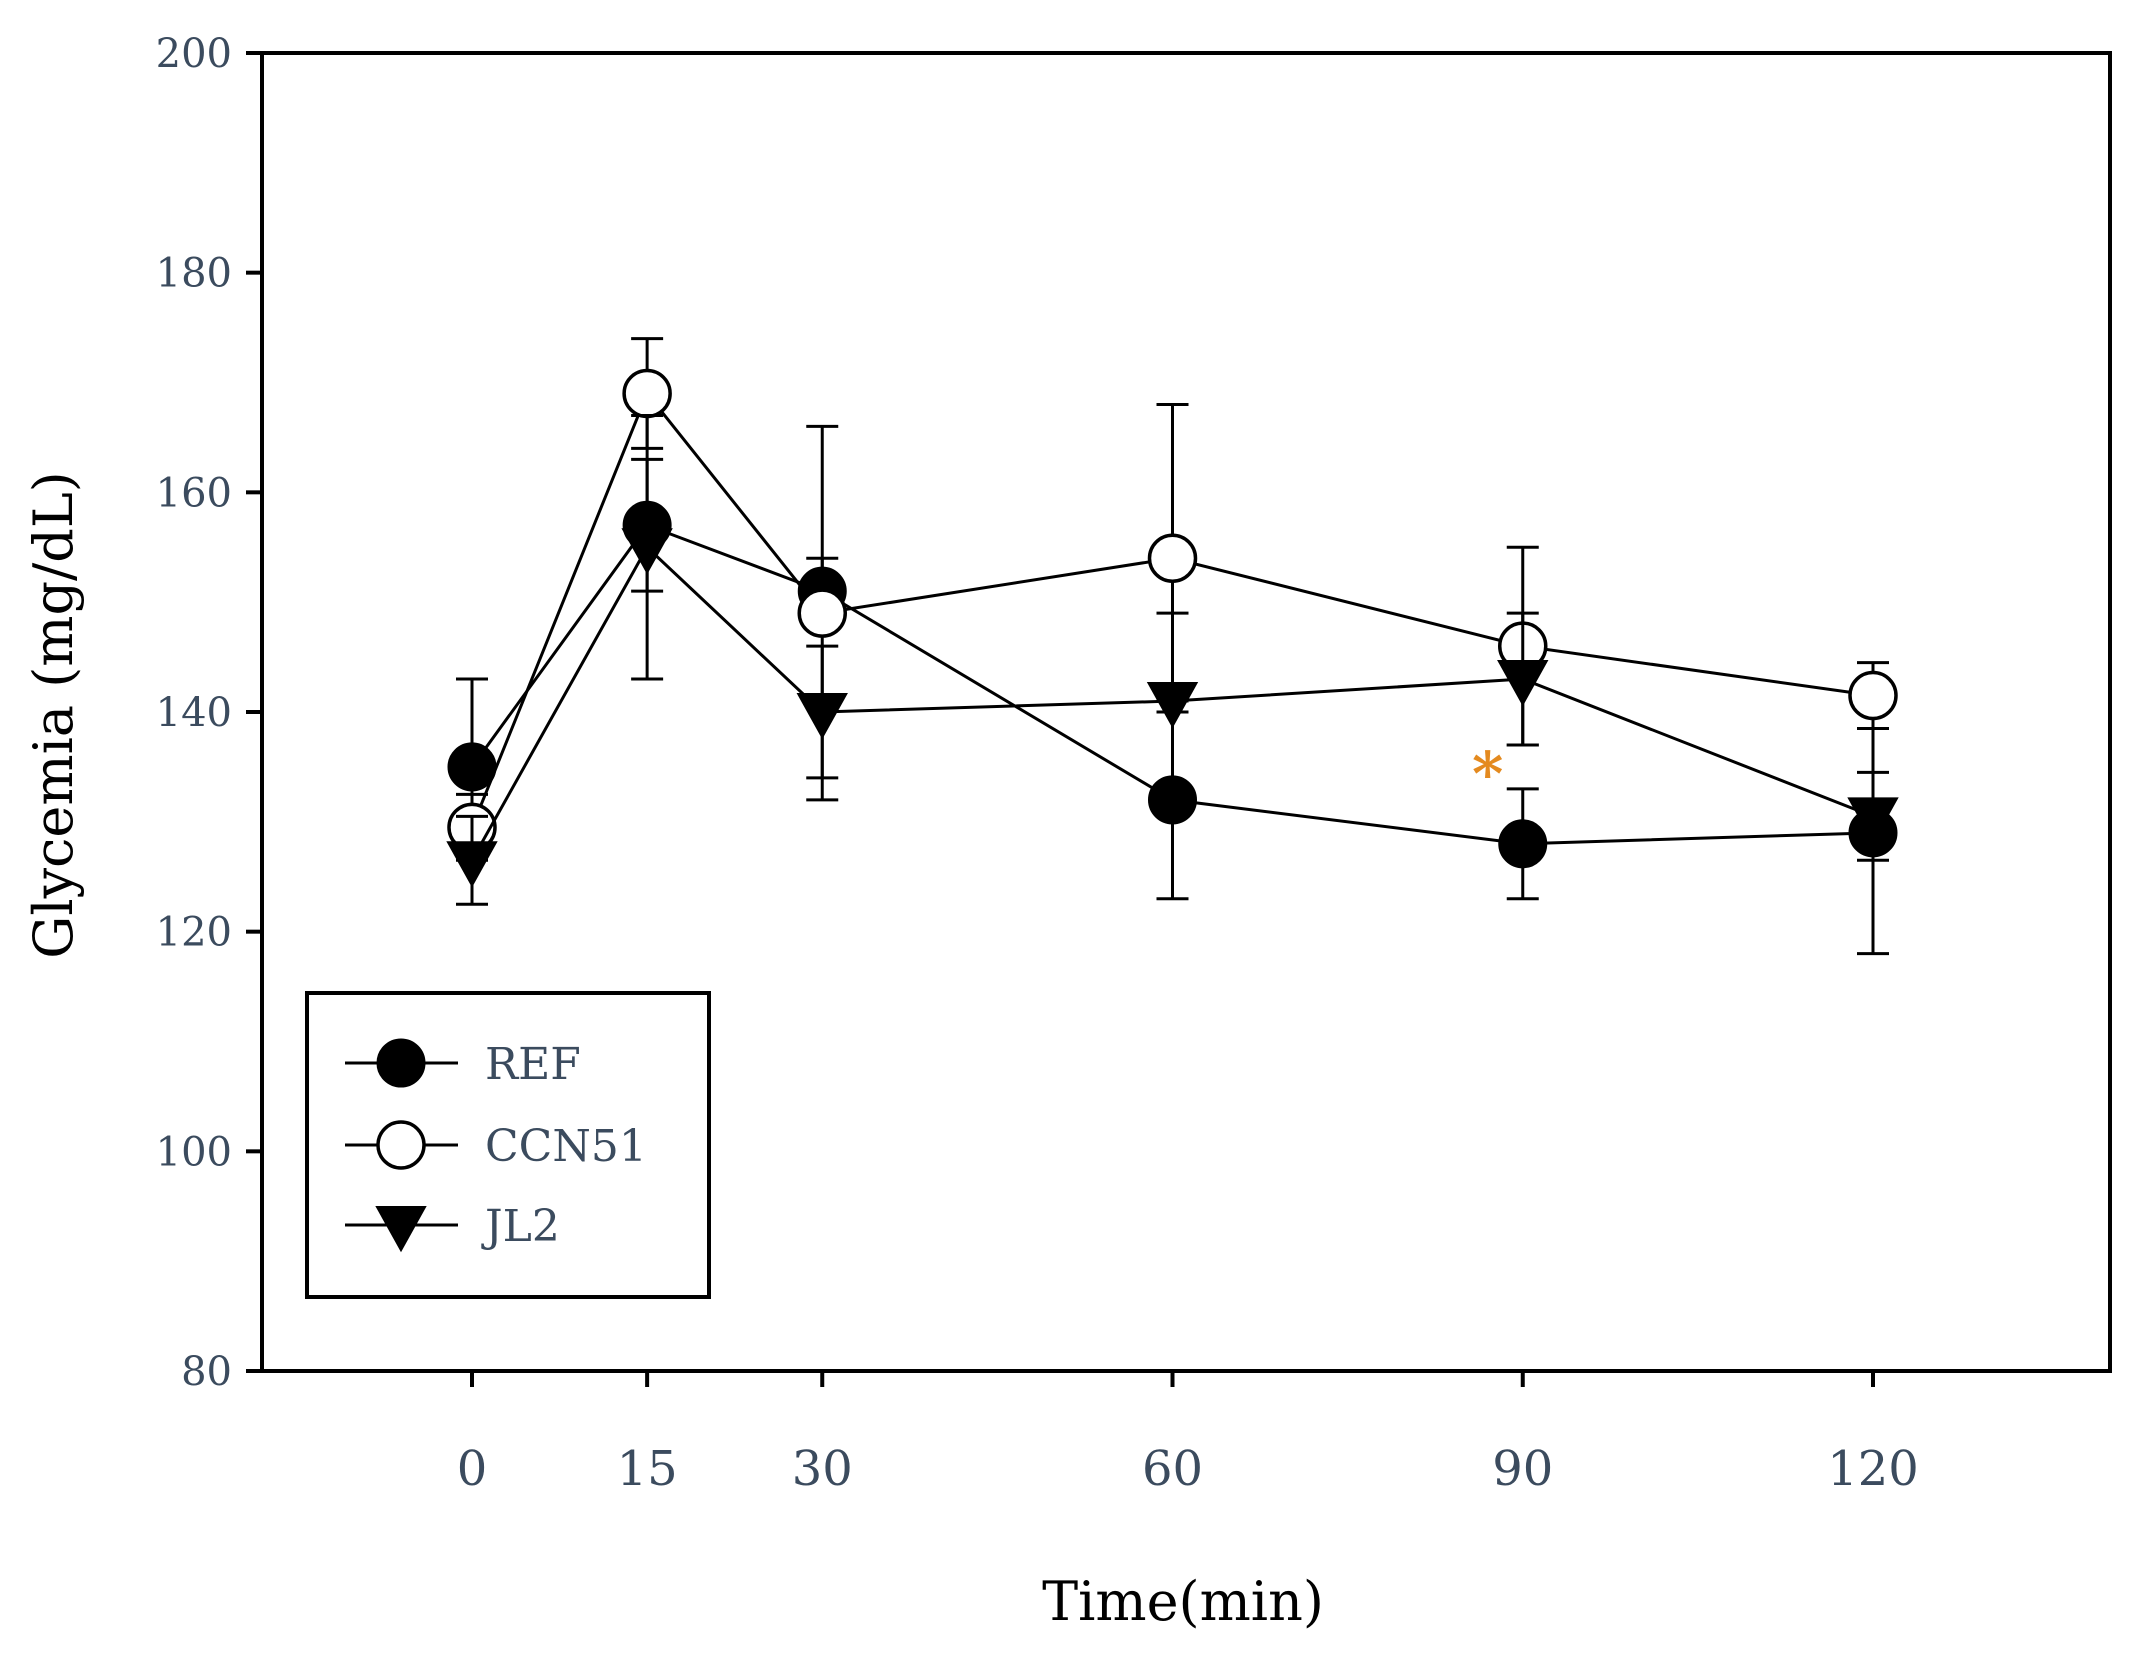 The height and width of the screenshot is (1665, 2136). I want to click on y-tick-label: 140, so click(194, 713).